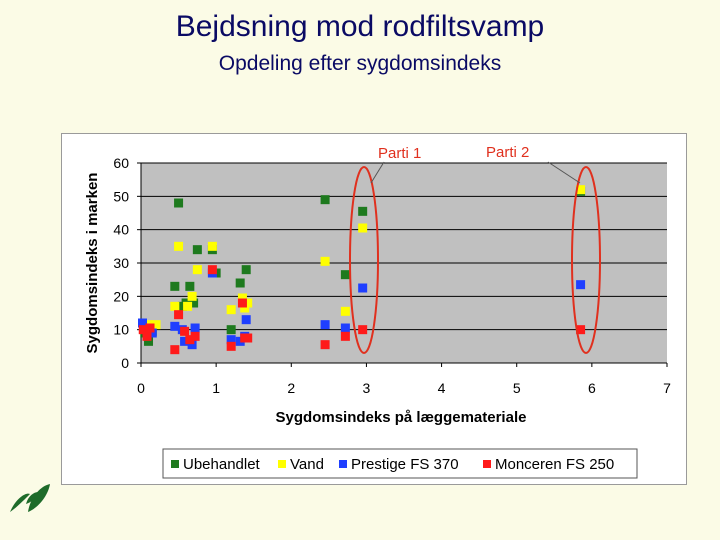  I want to click on legend-label-ubehandlet: Ubehandlet, so click(222, 464).